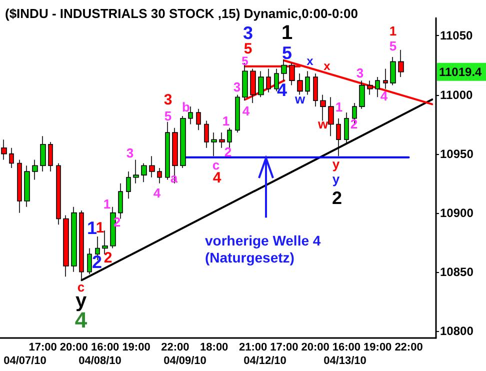 The width and height of the screenshot is (486, 371). I want to click on text: 04/13/10, so click(345, 361).